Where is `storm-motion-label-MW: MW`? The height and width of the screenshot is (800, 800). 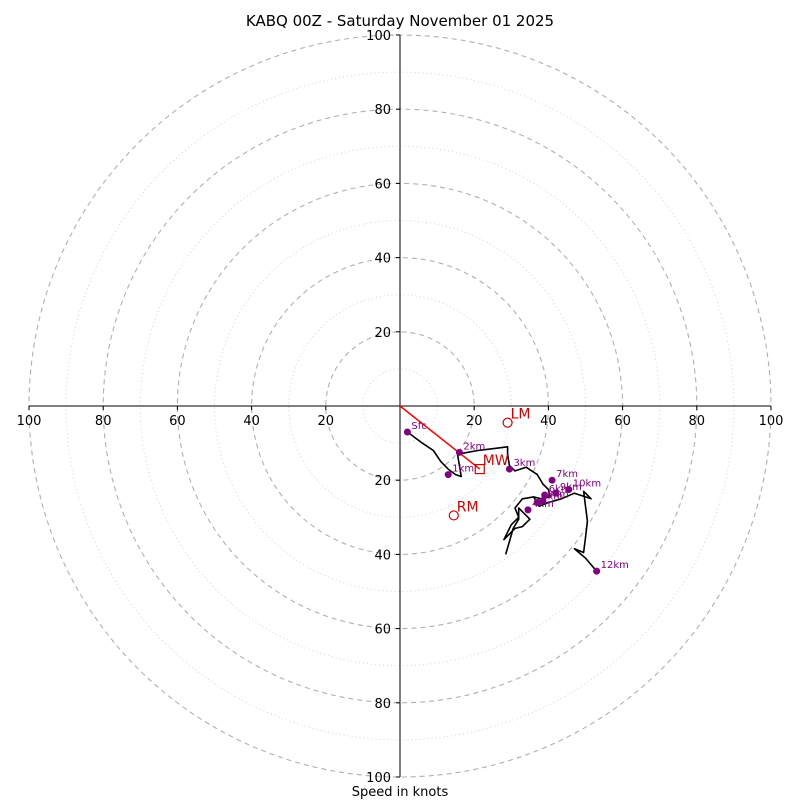 storm-motion-label-MW: MW is located at coordinates (496, 461).